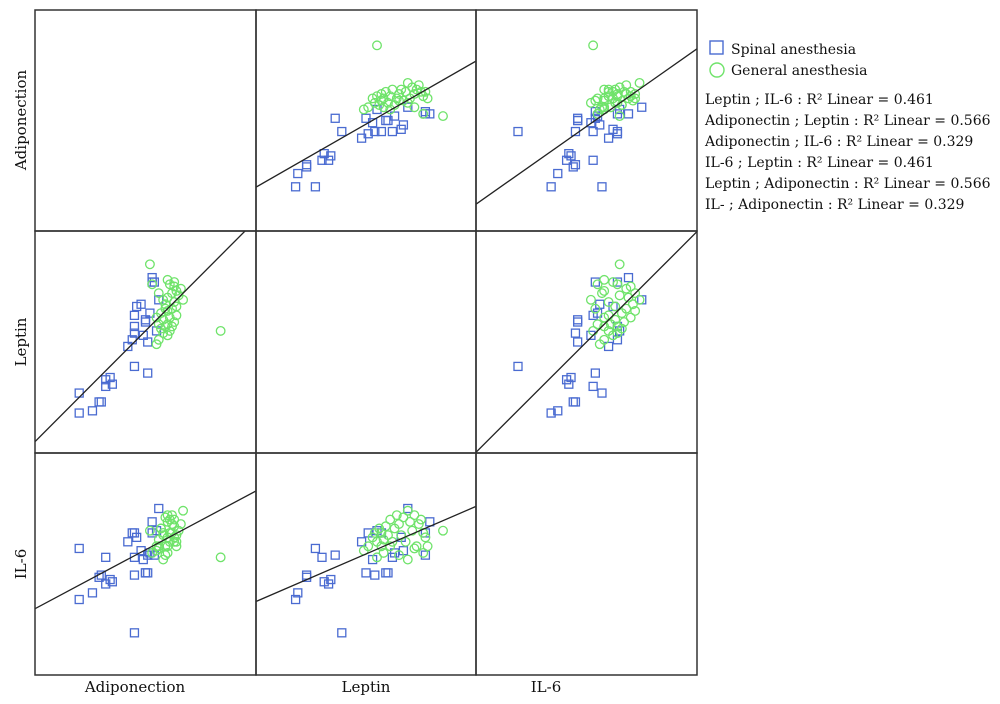 The height and width of the screenshot is (704, 1000). What do you see at coordinates (717, 70) in the screenshot?
I see `legend-circle-marker` at bounding box center [717, 70].